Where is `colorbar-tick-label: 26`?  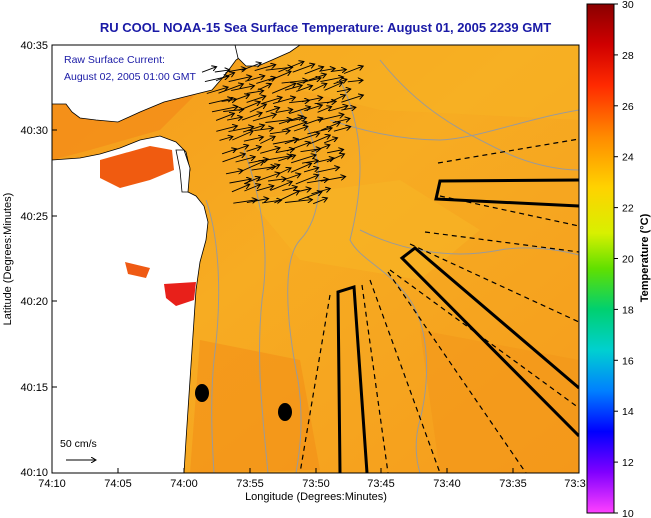
colorbar-tick-label: 26 is located at coordinates (628, 107).